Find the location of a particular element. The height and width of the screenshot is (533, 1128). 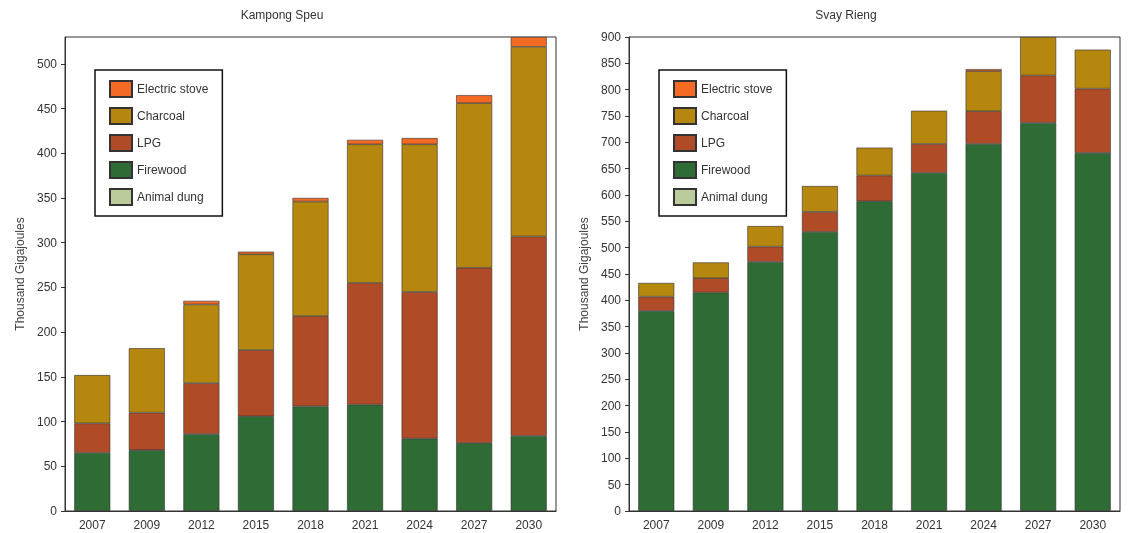

y-tick-label: 850 is located at coordinates (611, 63).